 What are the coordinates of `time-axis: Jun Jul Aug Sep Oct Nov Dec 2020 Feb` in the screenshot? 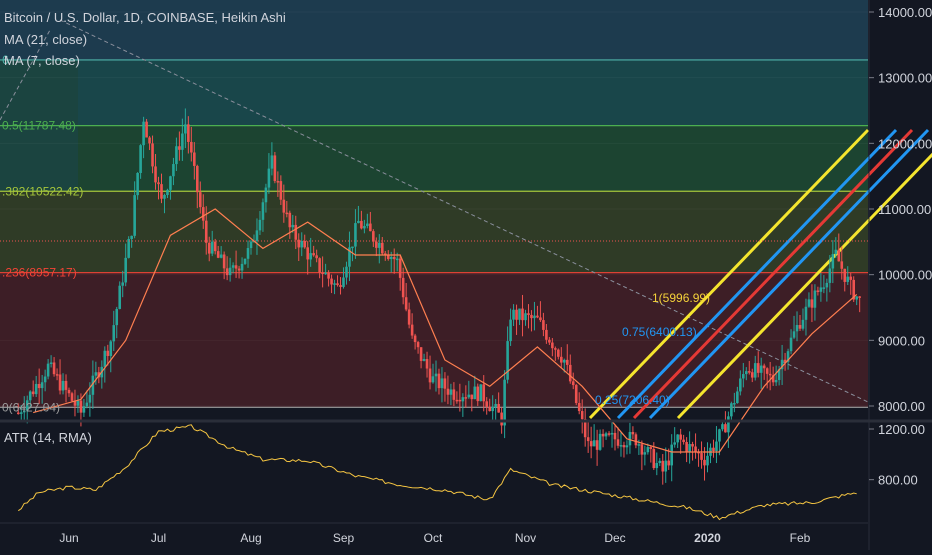 It's located at (434, 533).